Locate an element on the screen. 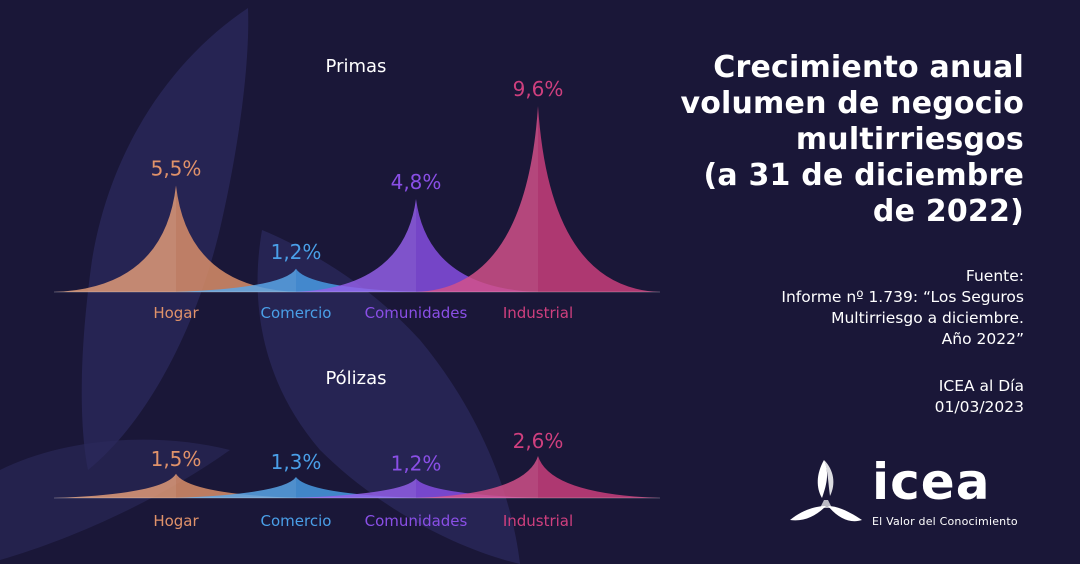  title-line: (a 31 de diciembre is located at coordinates (863, 175).